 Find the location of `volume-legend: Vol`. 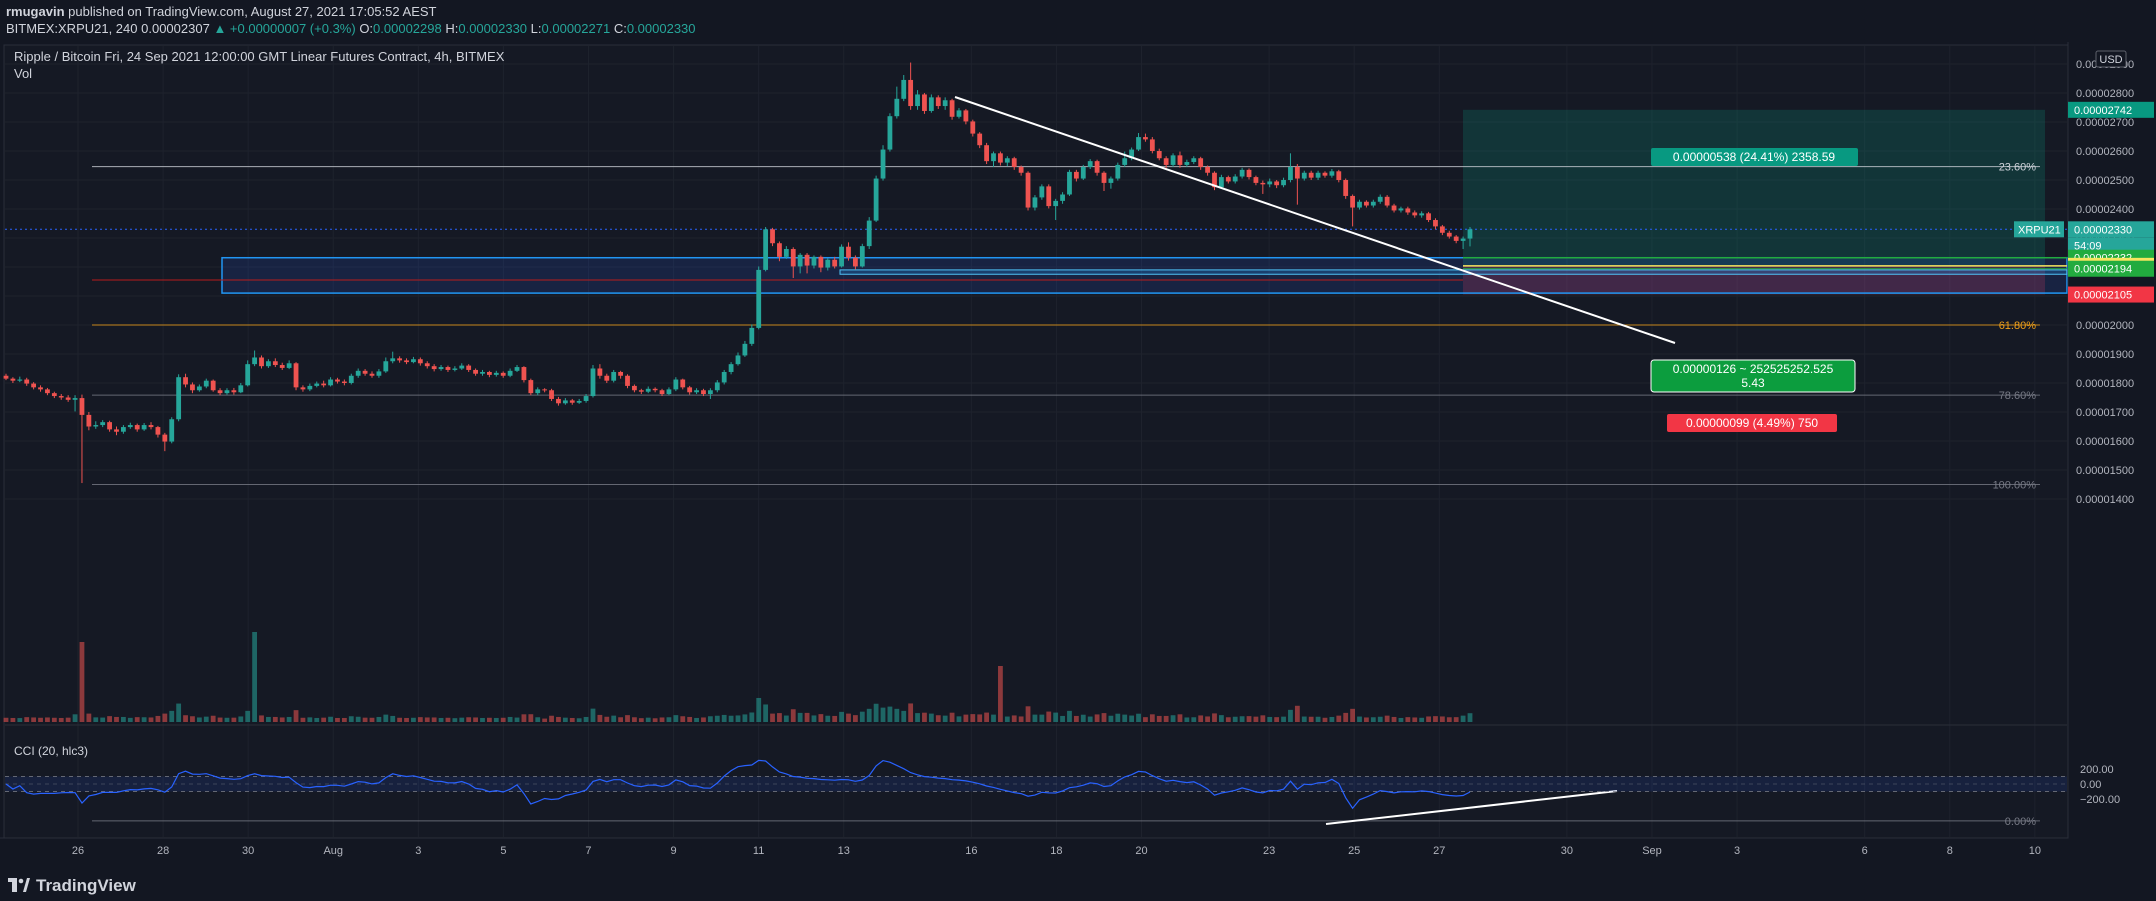

volume-legend: Vol is located at coordinates (23, 73).